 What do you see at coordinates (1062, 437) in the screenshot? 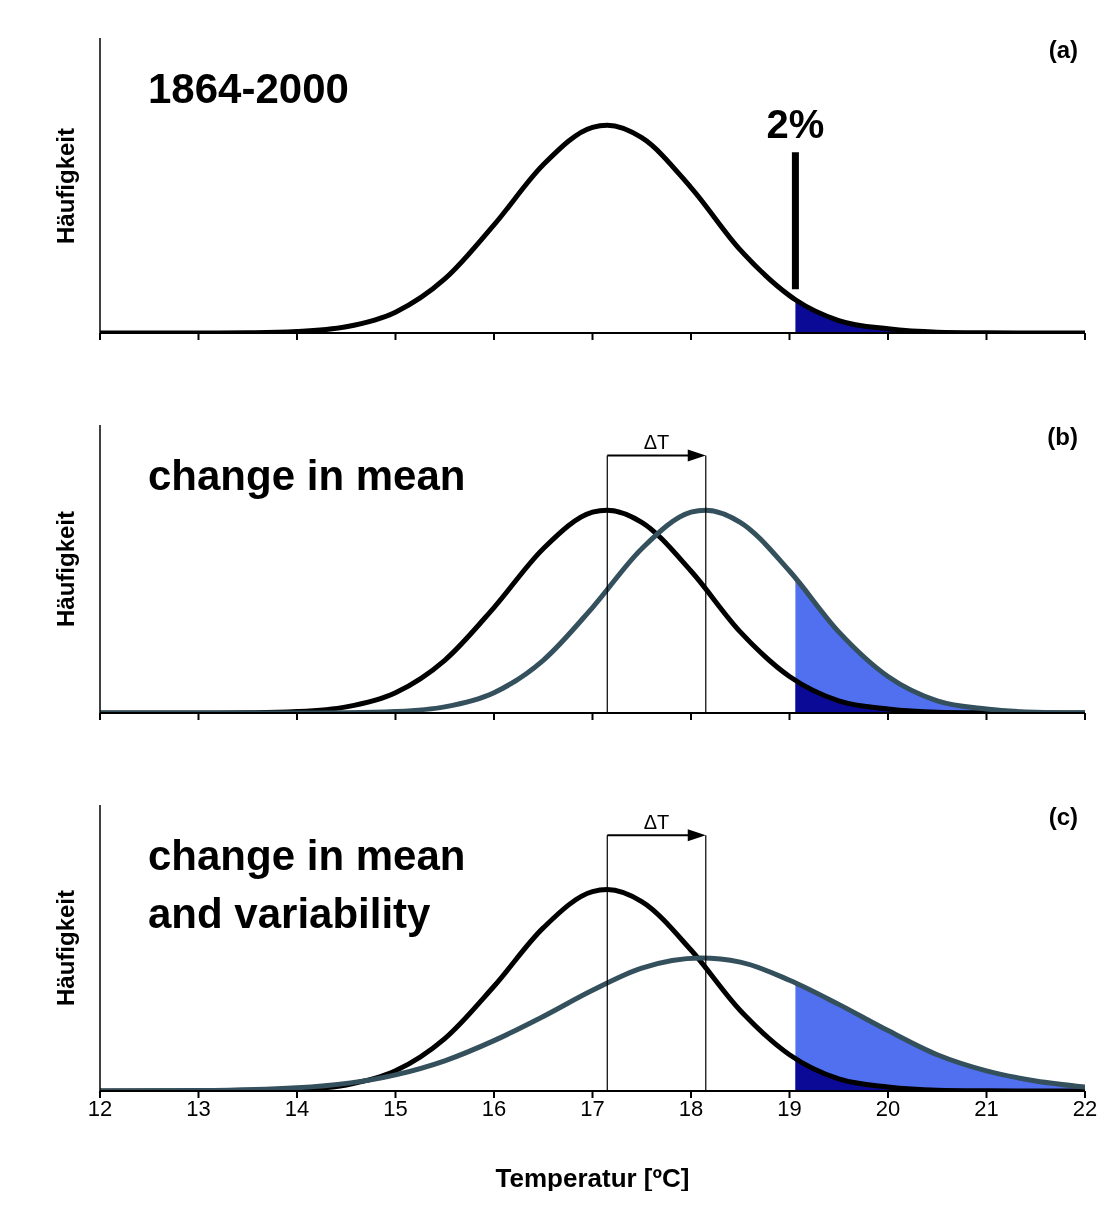
I see `chart-title: (b)` at bounding box center [1062, 437].